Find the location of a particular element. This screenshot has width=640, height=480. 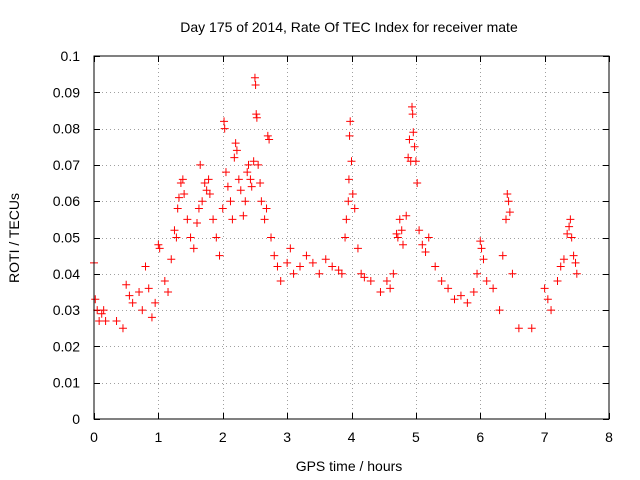

y-tick-label: 0.1 is located at coordinates (71, 56).